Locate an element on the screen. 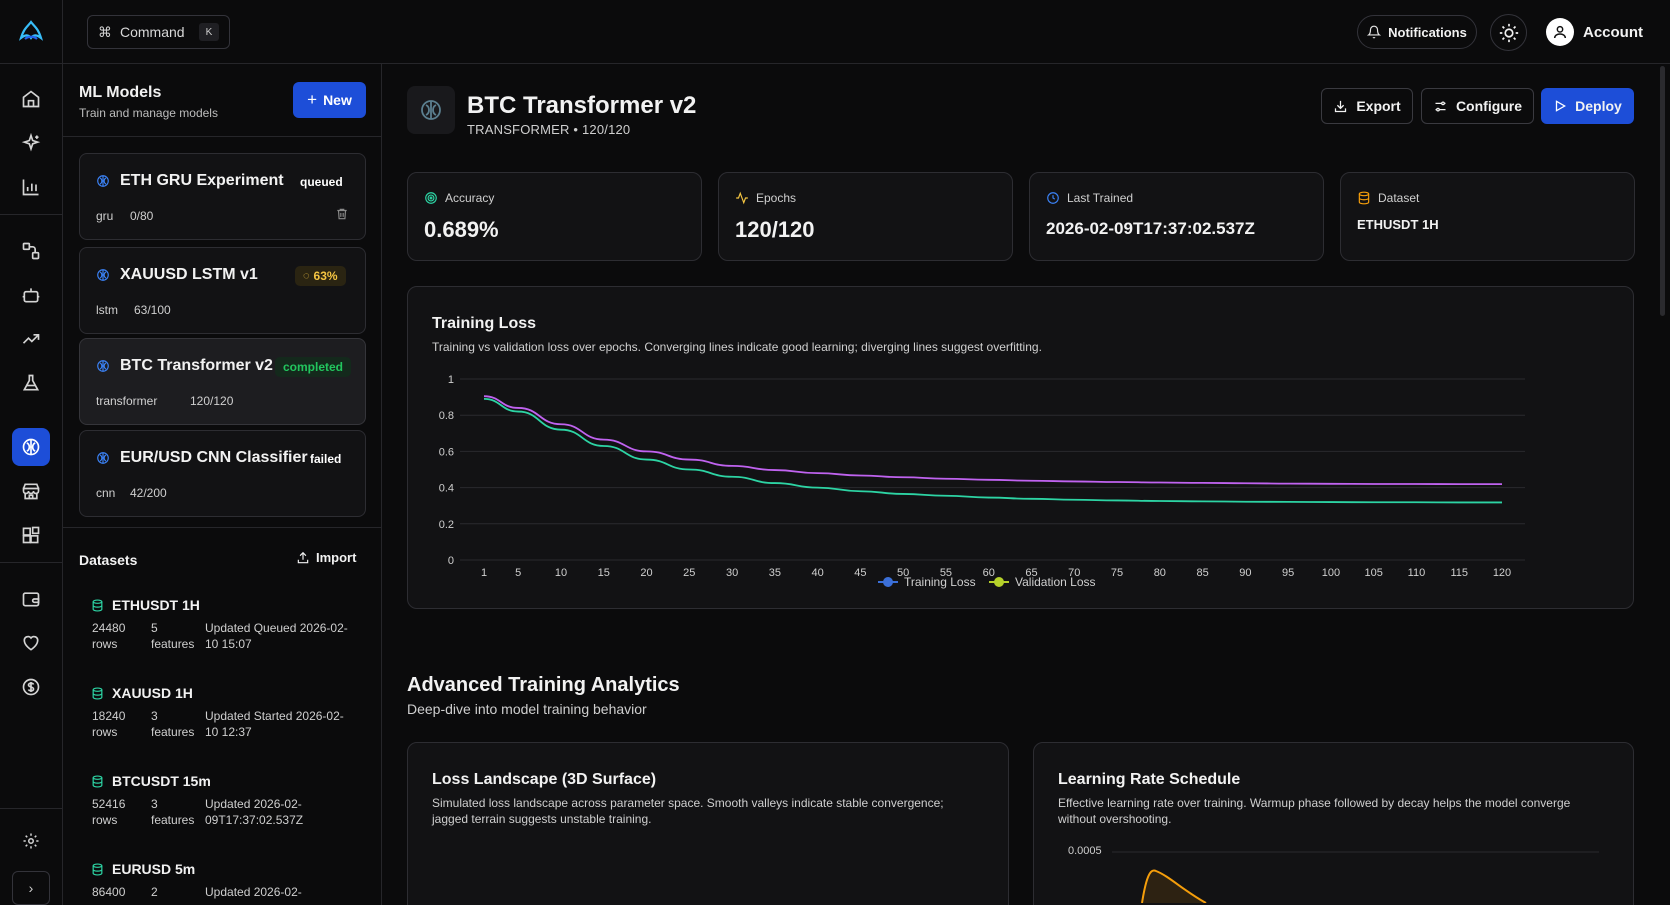  card-title: Training Loss is located at coordinates (484, 323).